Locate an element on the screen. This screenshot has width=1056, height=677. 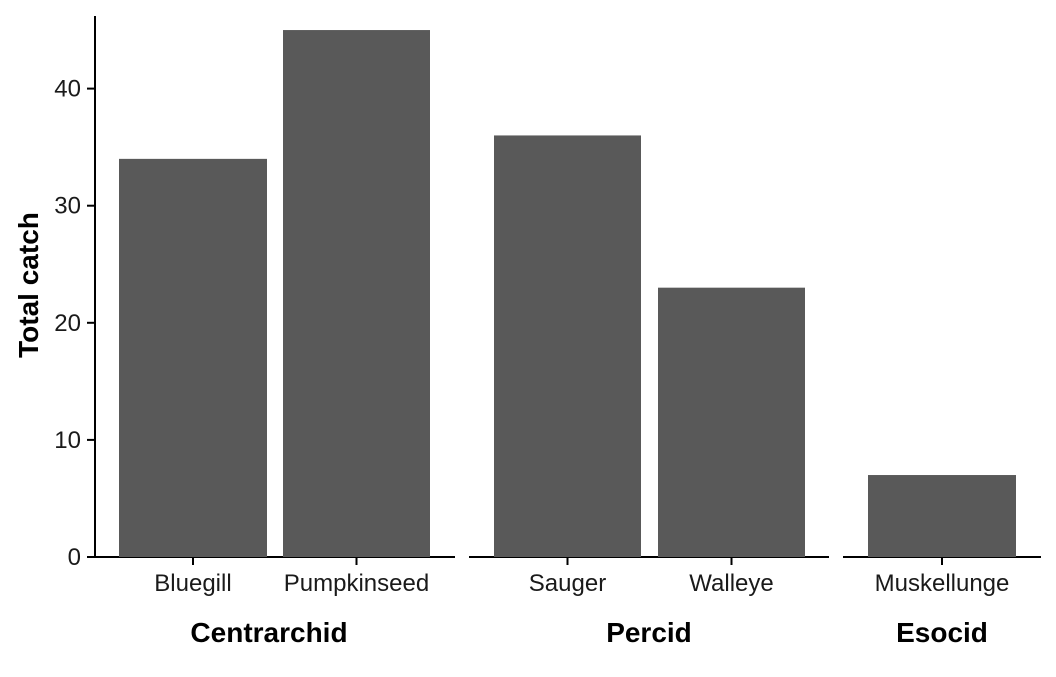
y-tick-label: 20 is located at coordinates (67, 323).